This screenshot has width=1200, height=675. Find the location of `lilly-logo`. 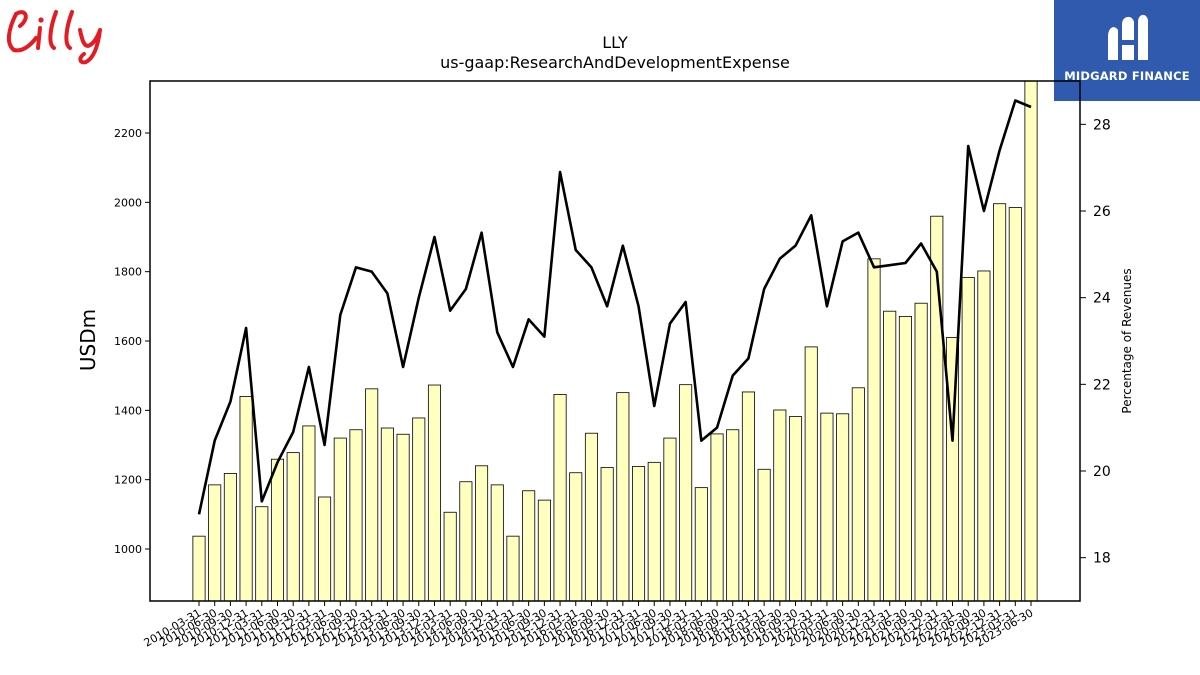

lilly-logo is located at coordinates (60, 35).